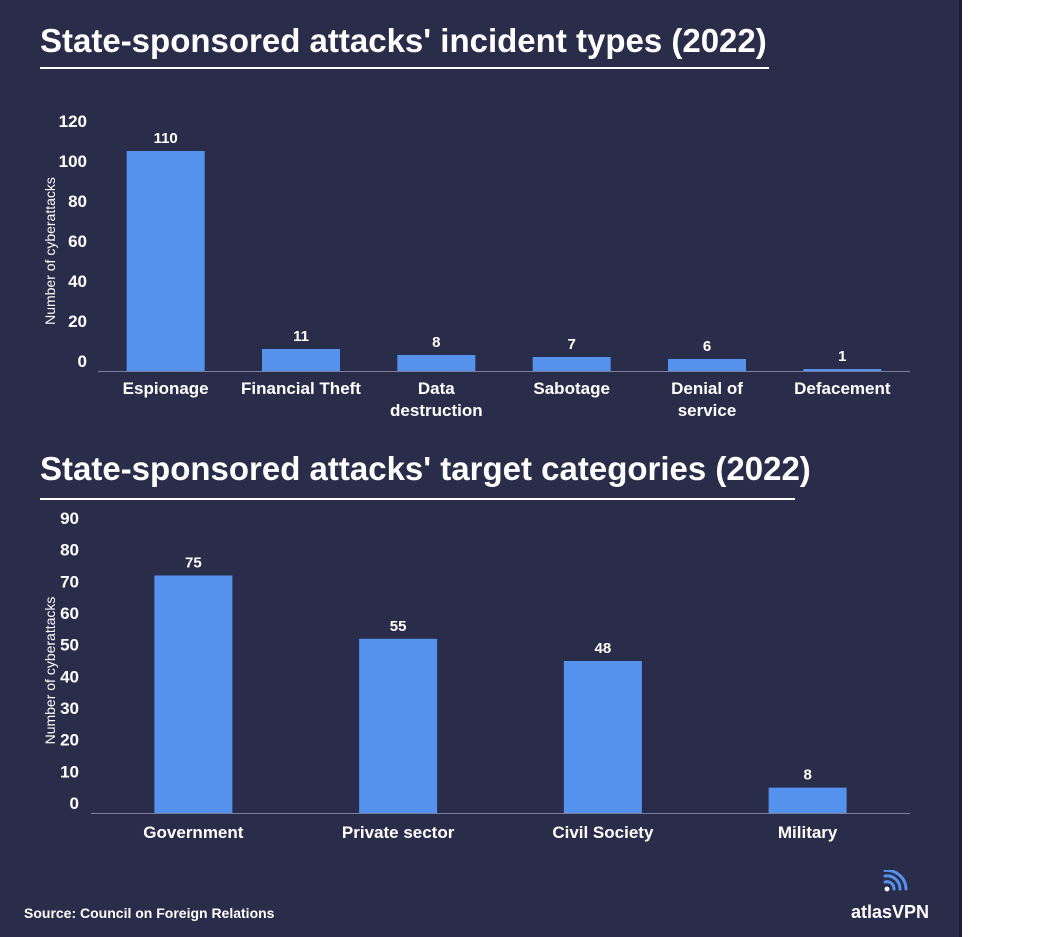 The height and width of the screenshot is (937, 1050). What do you see at coordinates (895, 881) in the screenshot?
I see `atlasvpn-logo-icon` at bounding box center [895, 881].